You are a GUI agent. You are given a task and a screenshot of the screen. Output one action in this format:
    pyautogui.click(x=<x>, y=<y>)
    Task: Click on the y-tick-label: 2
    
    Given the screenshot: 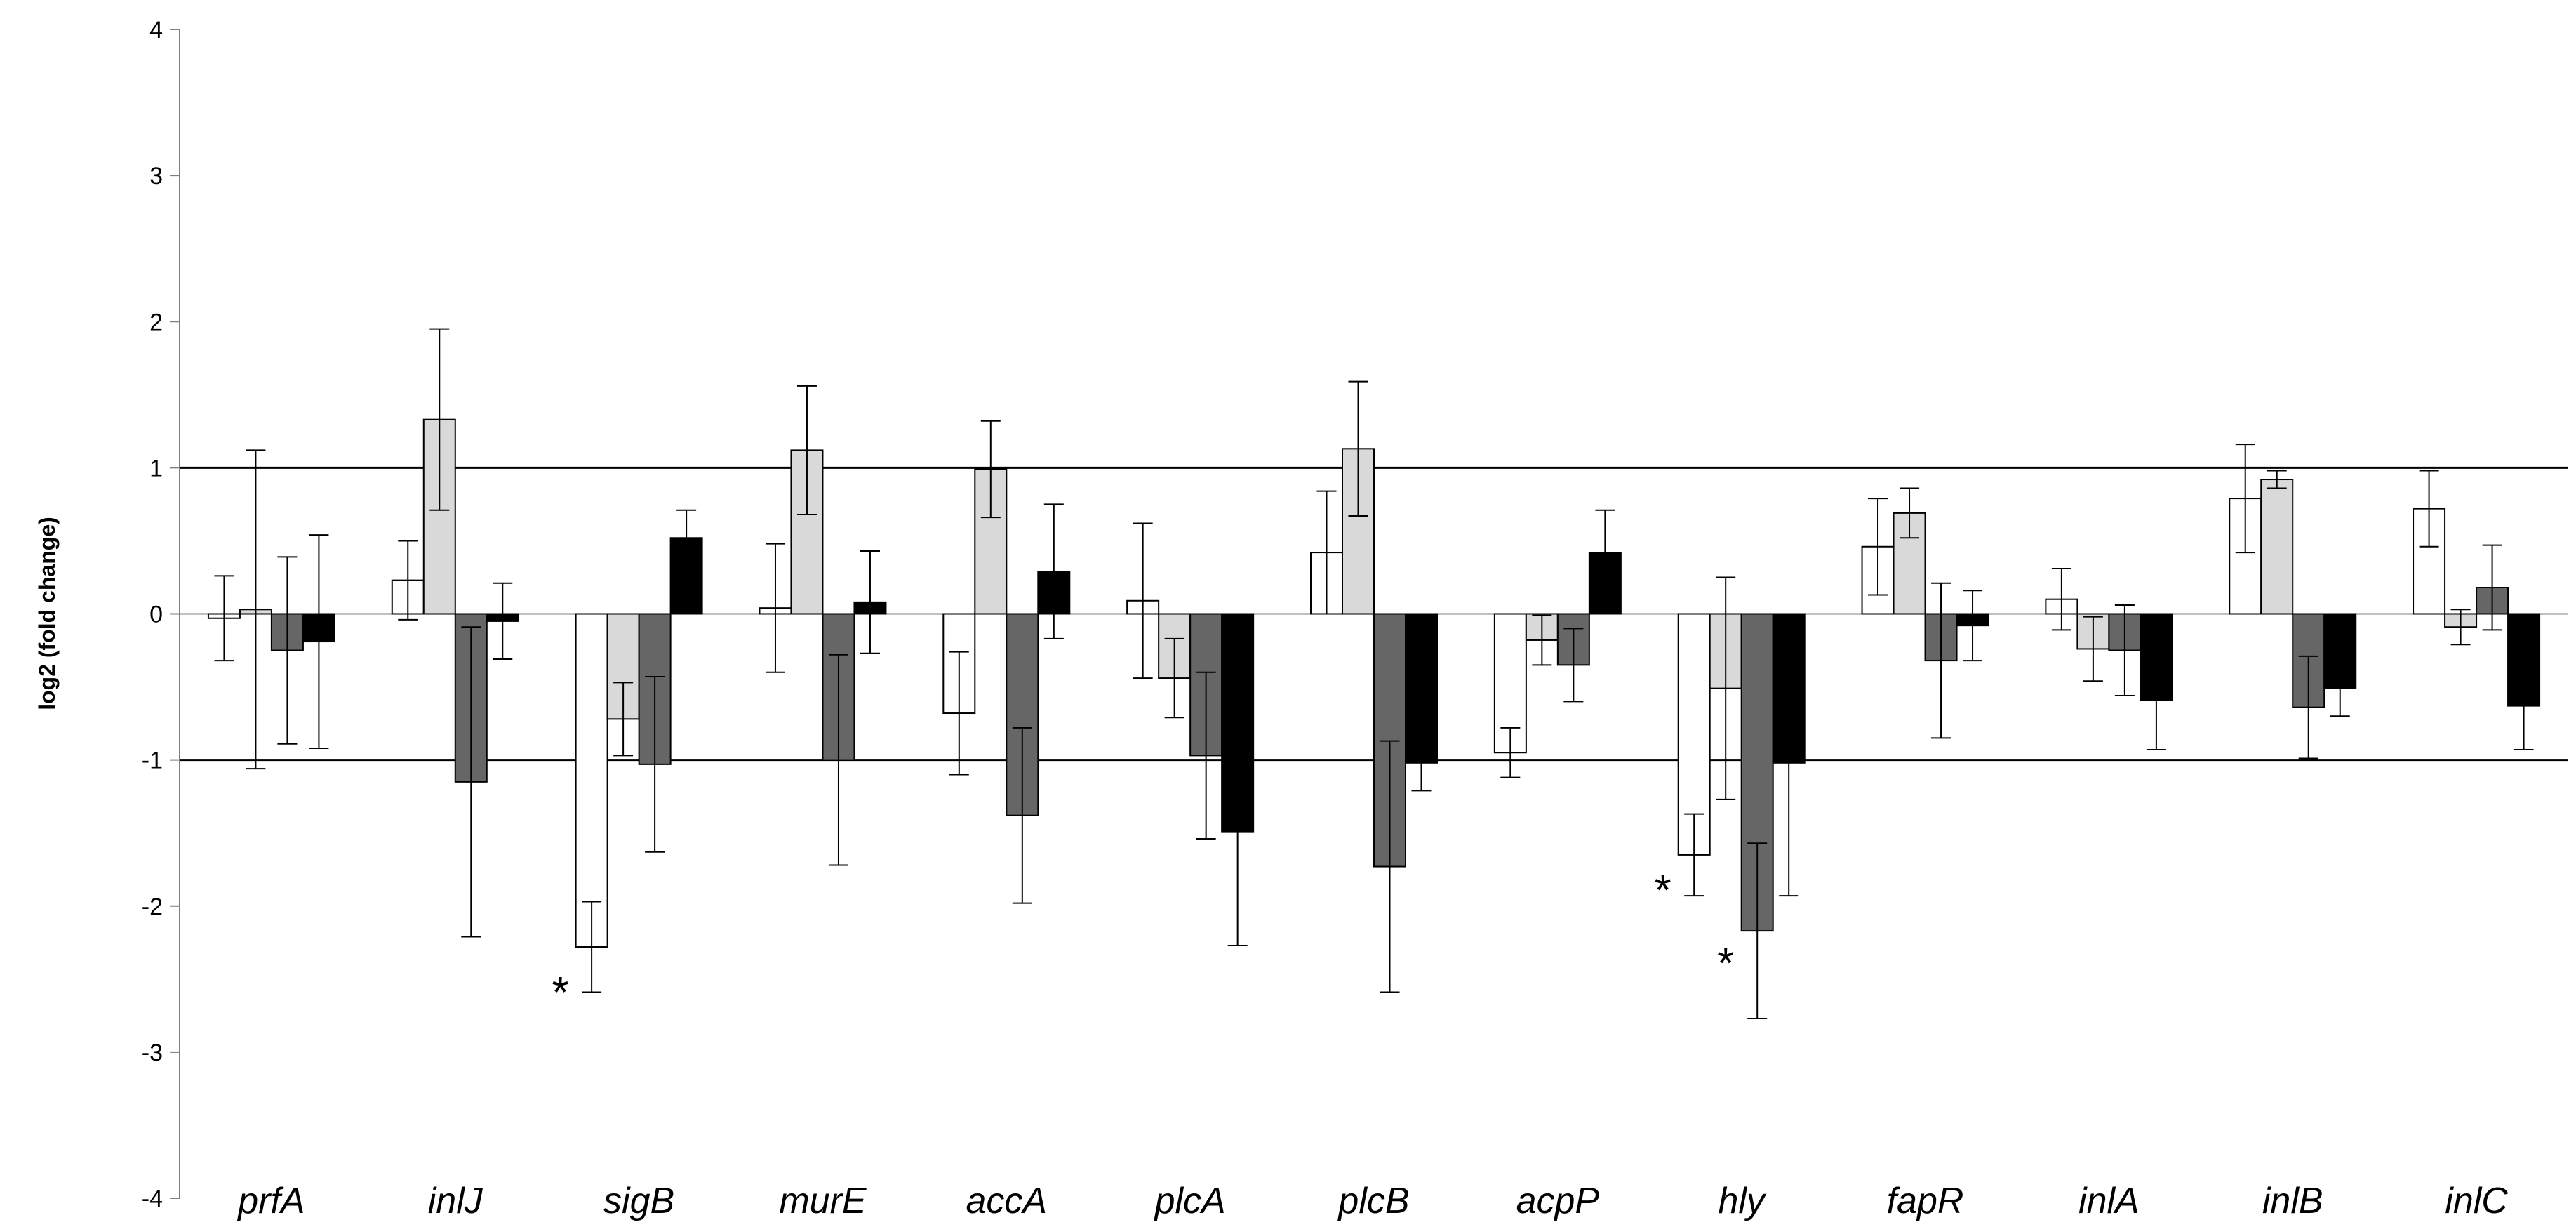 What is the action you would take?
    pyautogui.click(x=156, y=322)
    